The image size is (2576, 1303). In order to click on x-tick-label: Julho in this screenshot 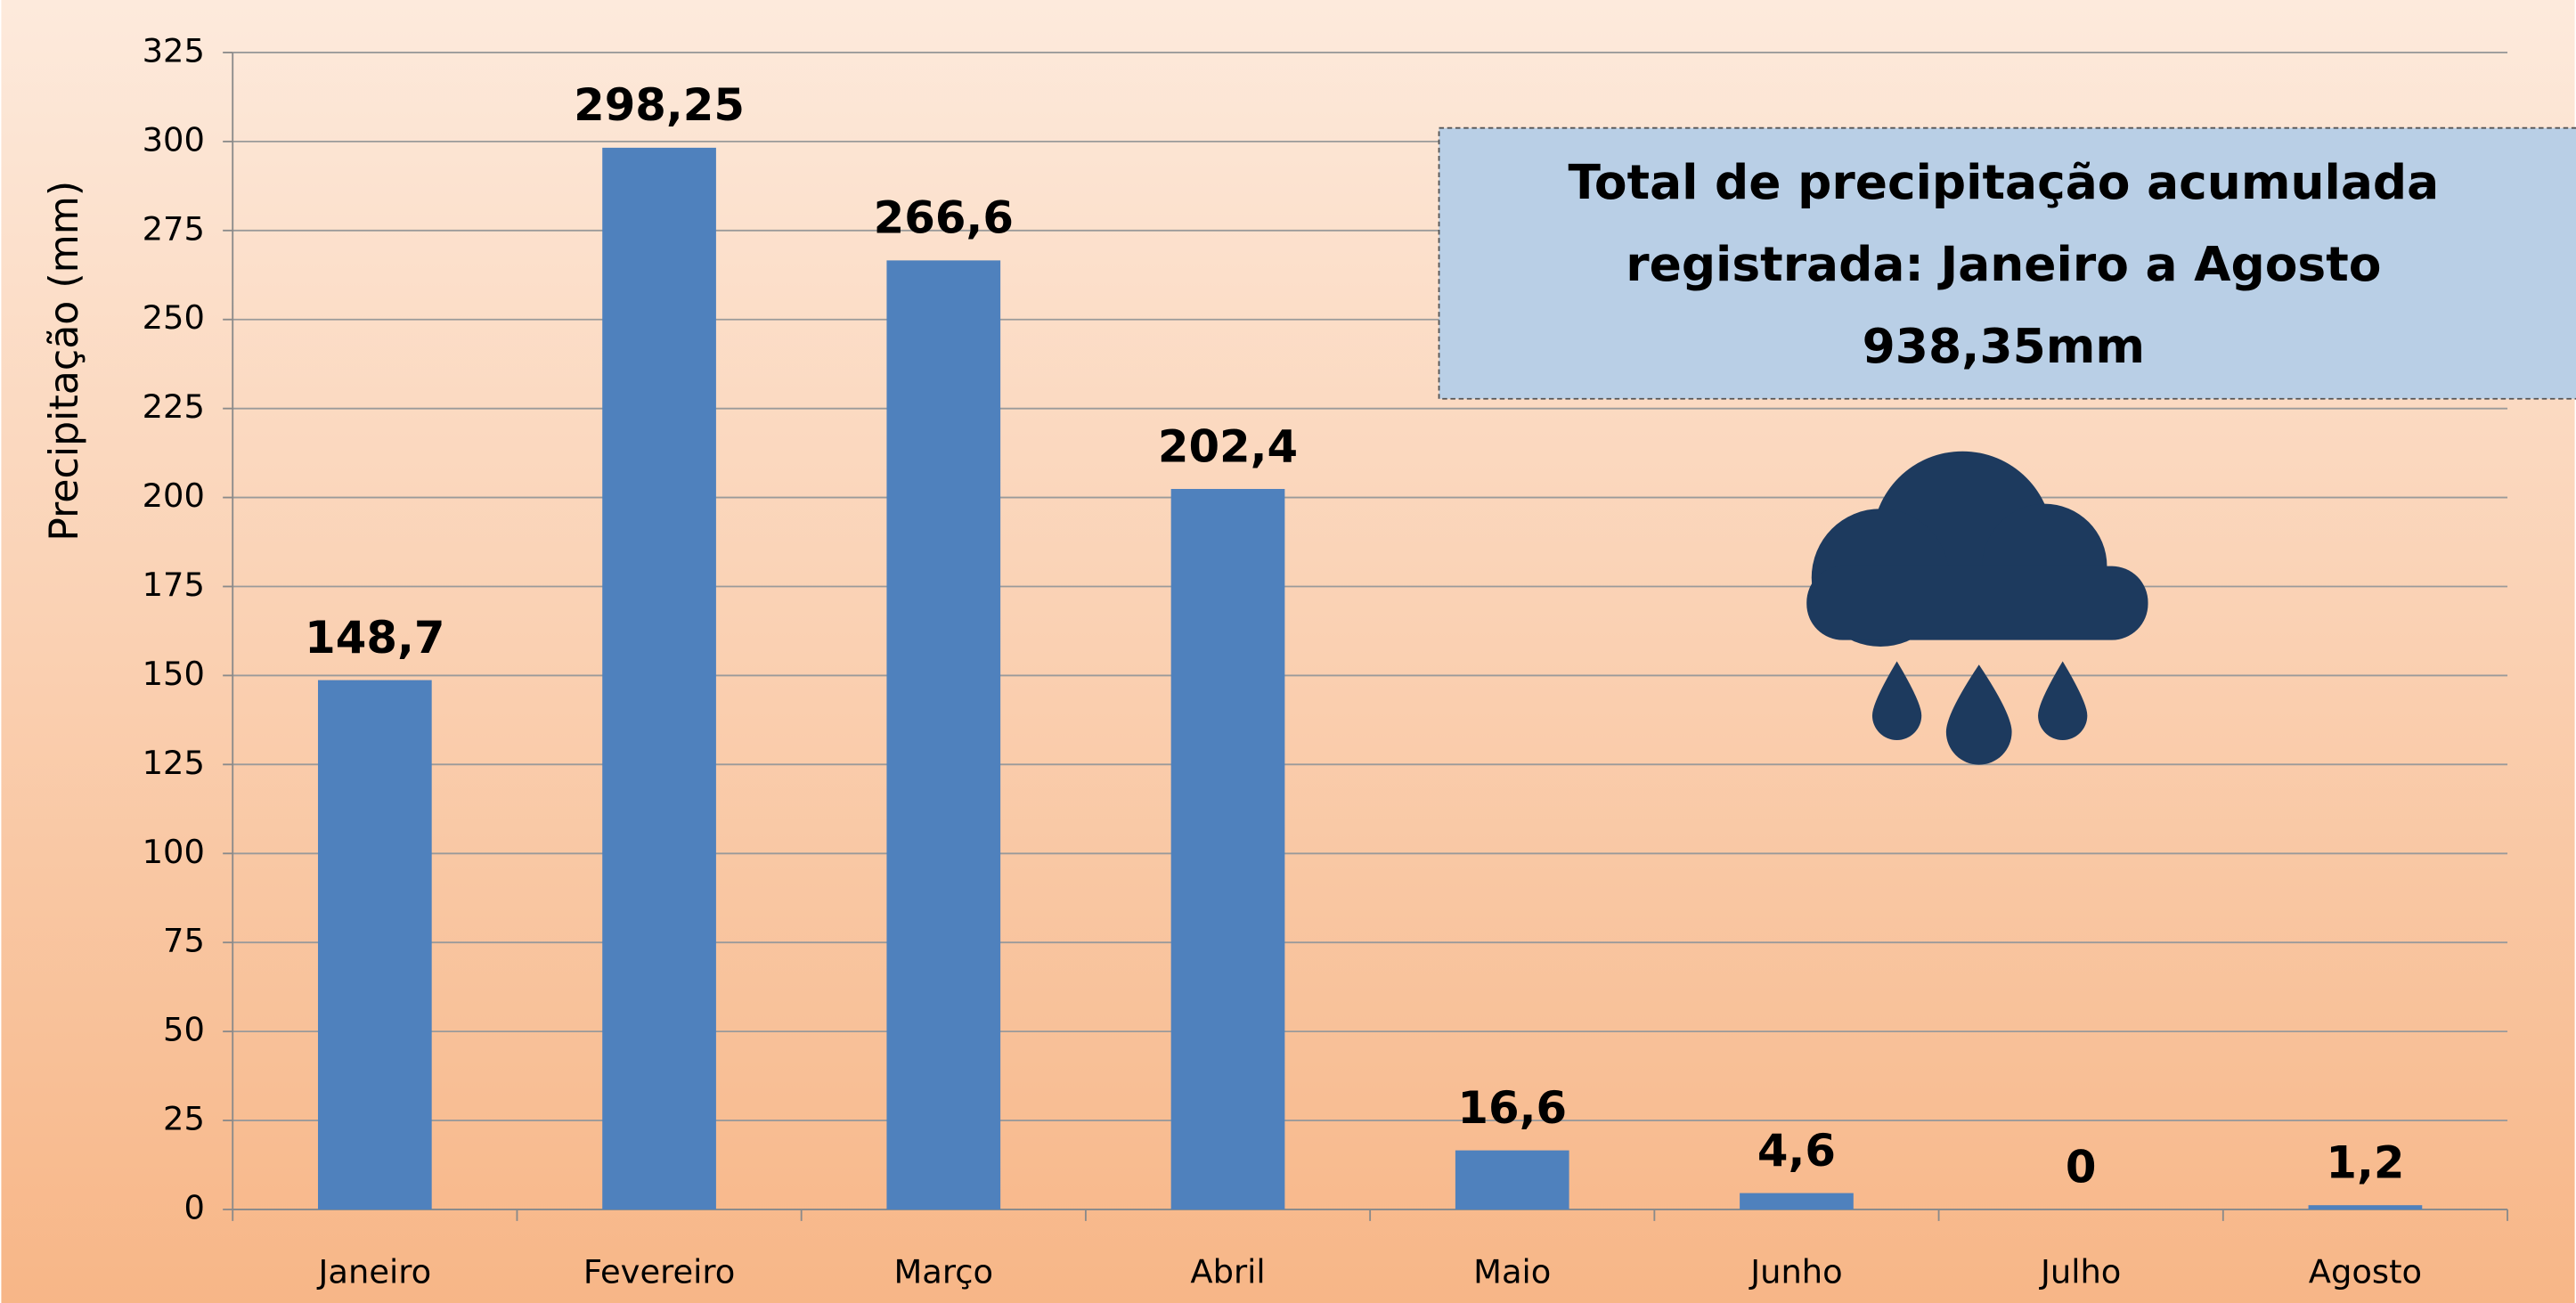, I will do `click(2080, 1271)`.